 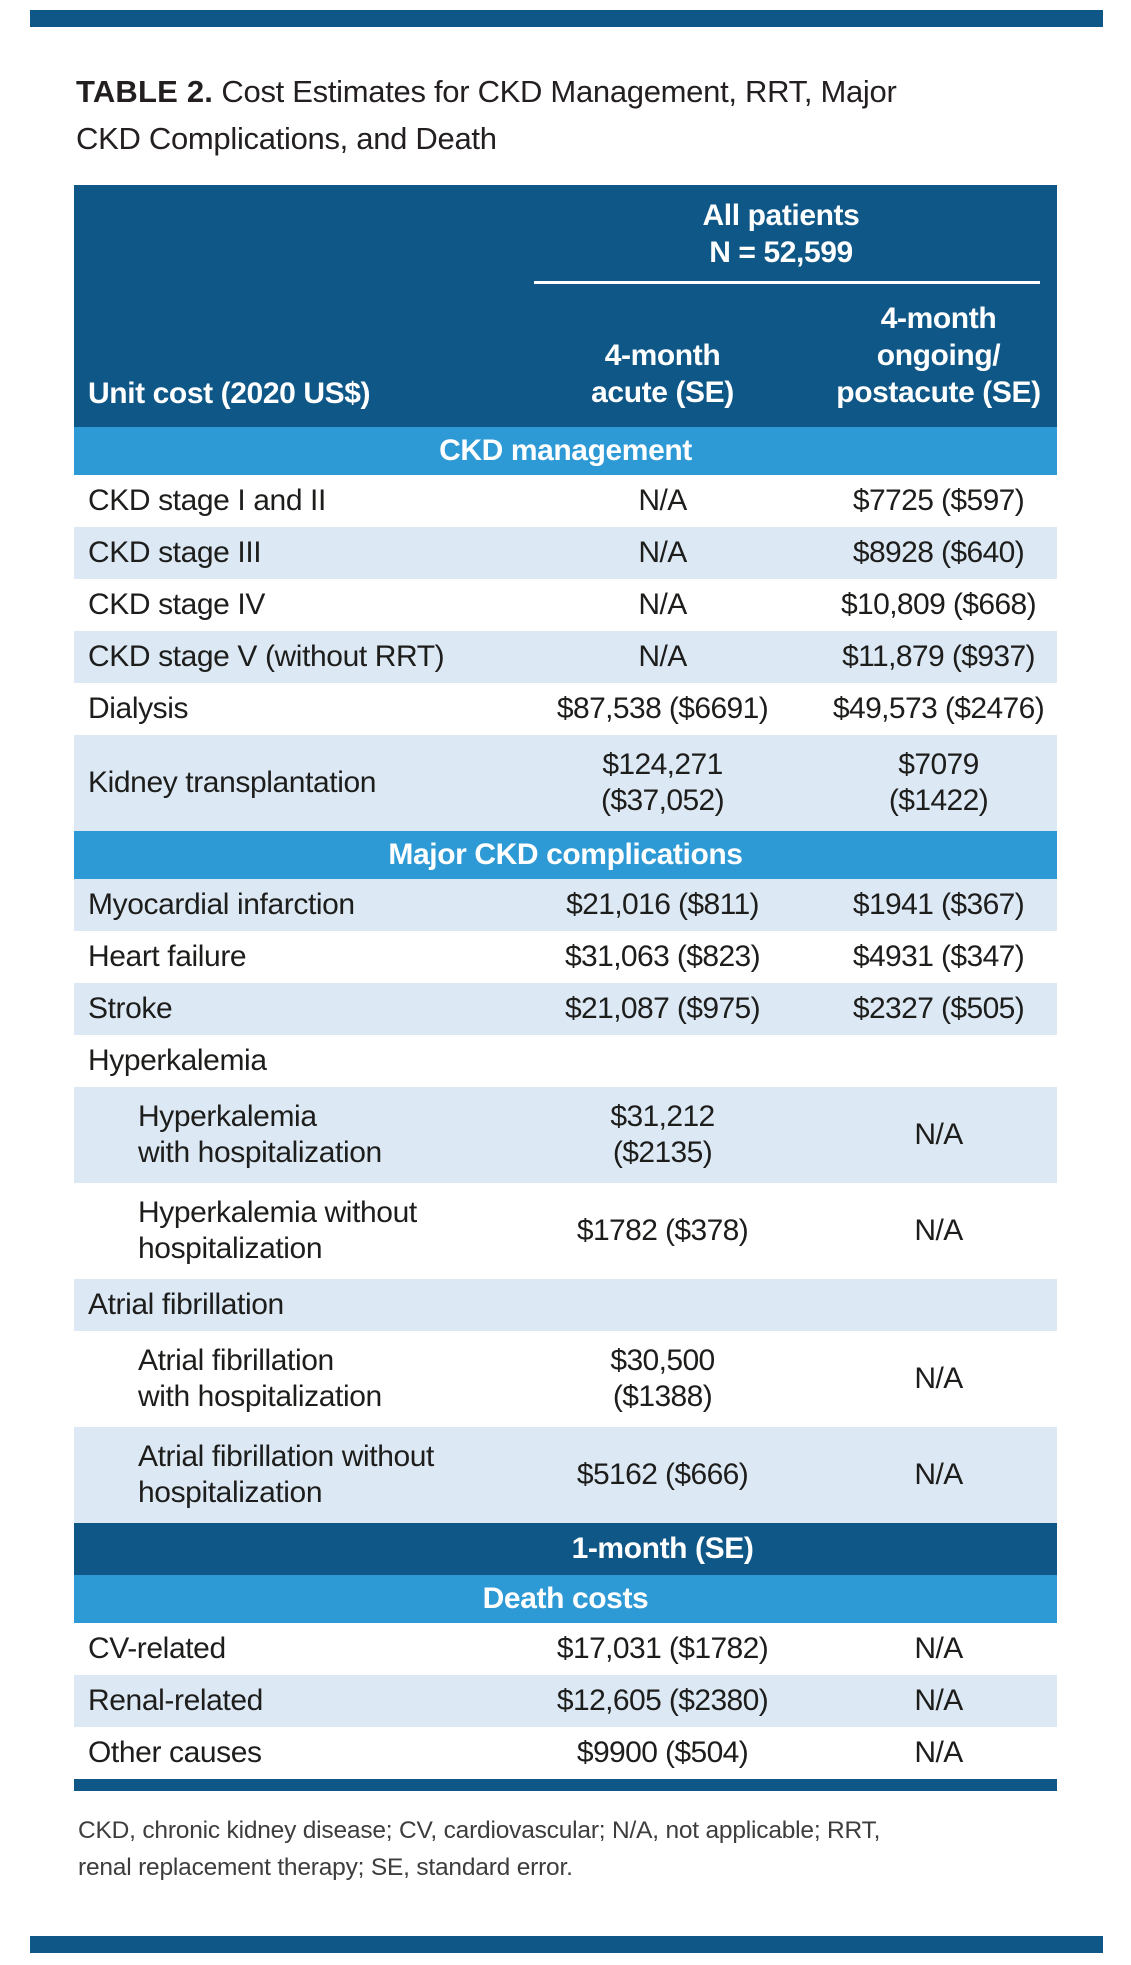 I want to click on cell-ongoing: $49,573 ($2476), so click(x=938, y=708).